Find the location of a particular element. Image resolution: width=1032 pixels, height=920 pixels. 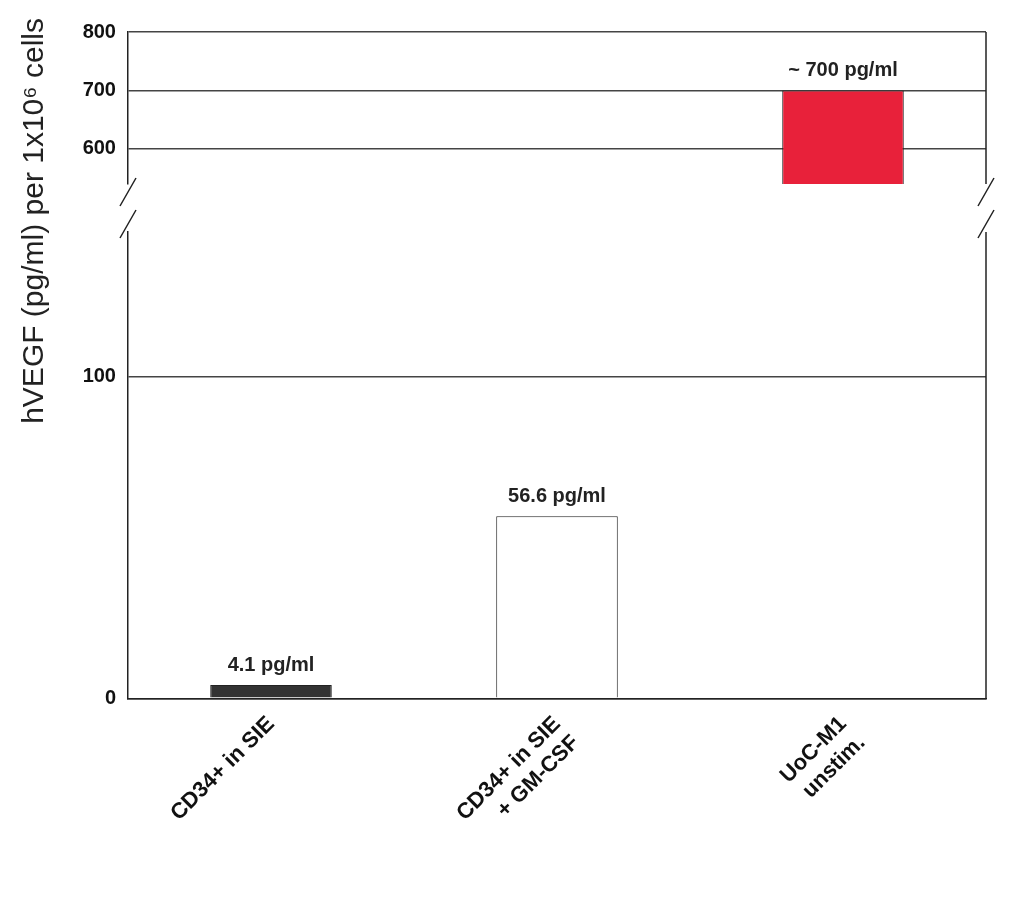

data-label: ~ 700 pg/ml is located at coordinates (843, 68).